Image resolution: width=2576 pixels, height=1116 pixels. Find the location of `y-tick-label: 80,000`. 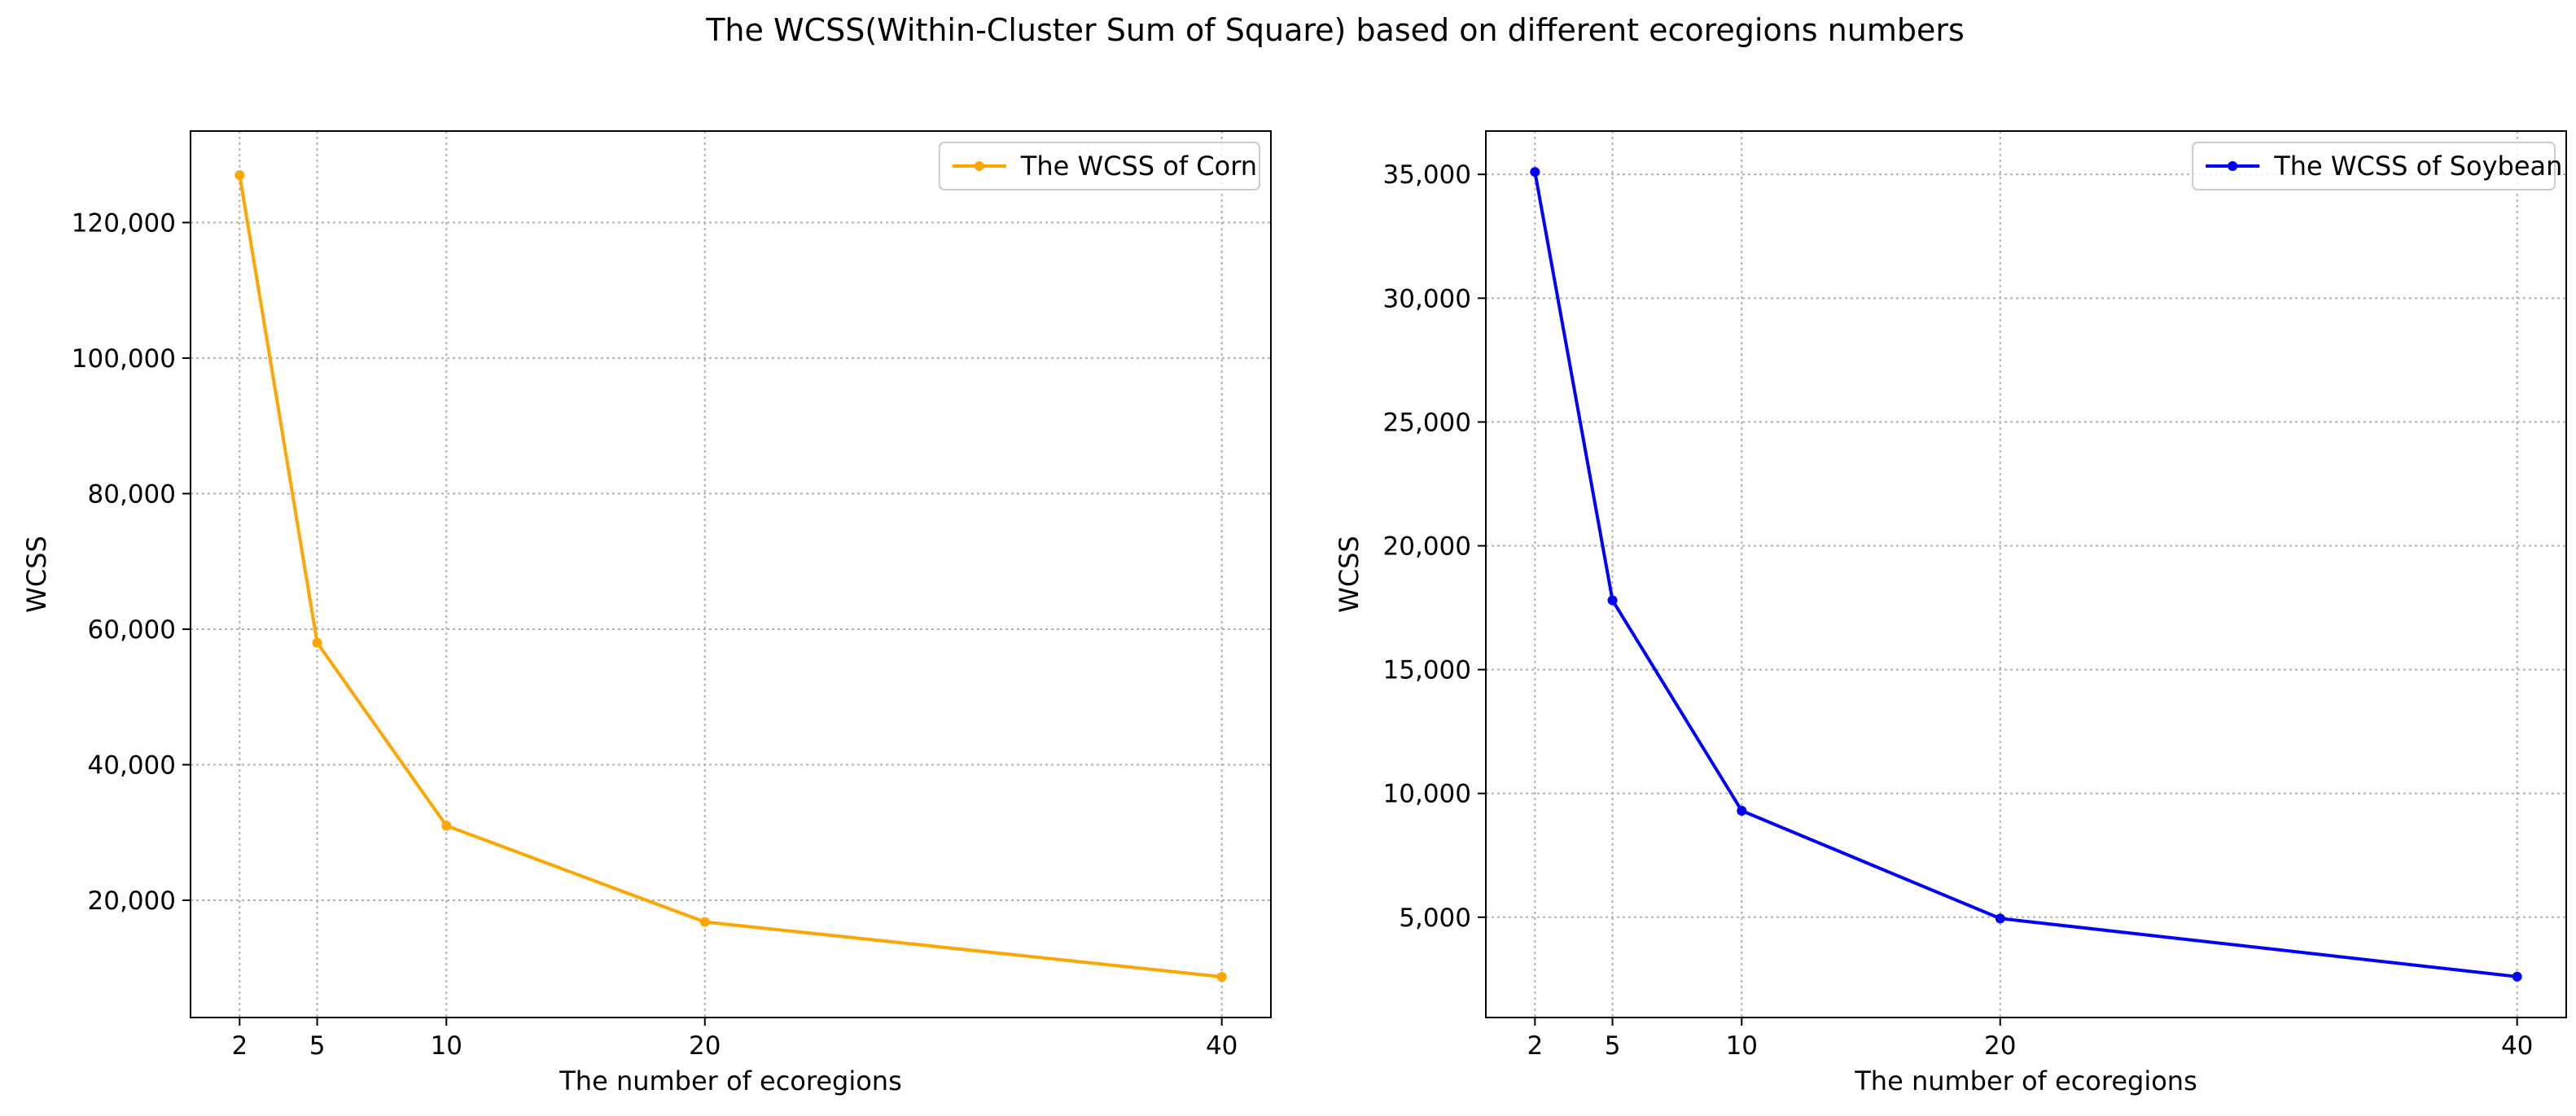

y-tick-label: 80,000 is located at coordinates (132, 494).